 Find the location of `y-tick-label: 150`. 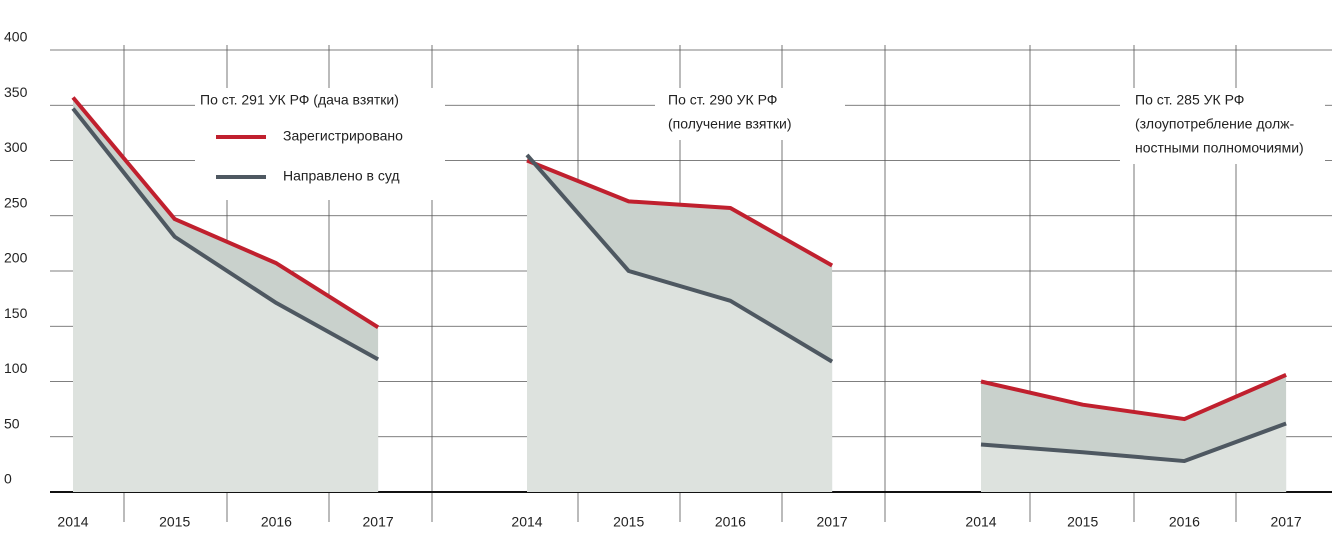

y-tick-label: 150 is located at coordinates (16, 313).